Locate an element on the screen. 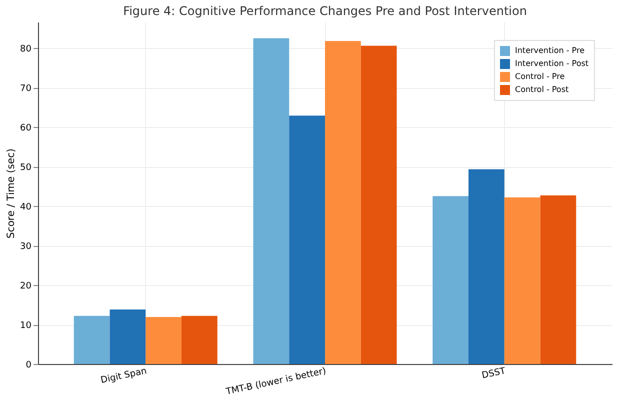 Image resolution: width=617 pixels, height=402 pixels. x-tick-label: Digit Span is located at coordinates (124, 376).